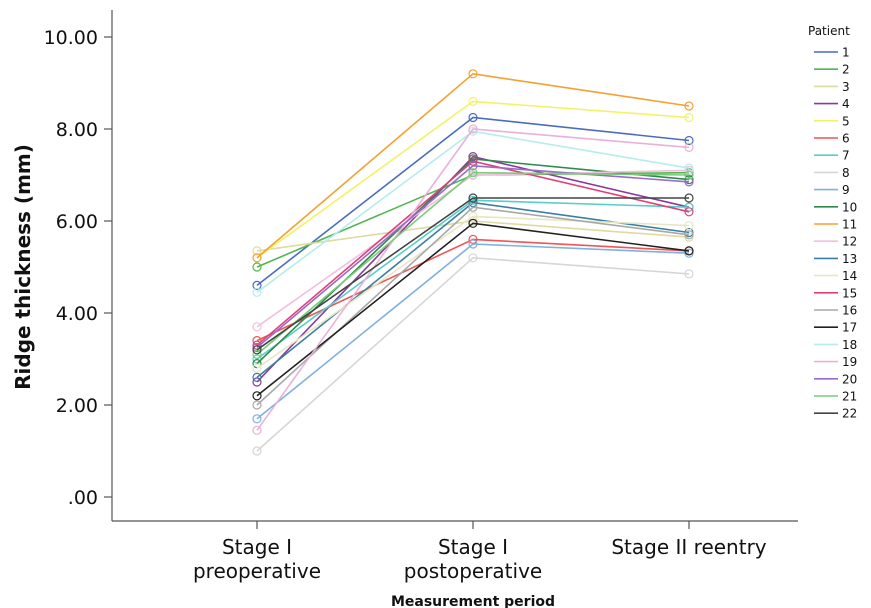 The image size is (871, 608). I want to click on y-tick-label: 2.00, so click(77, 406).